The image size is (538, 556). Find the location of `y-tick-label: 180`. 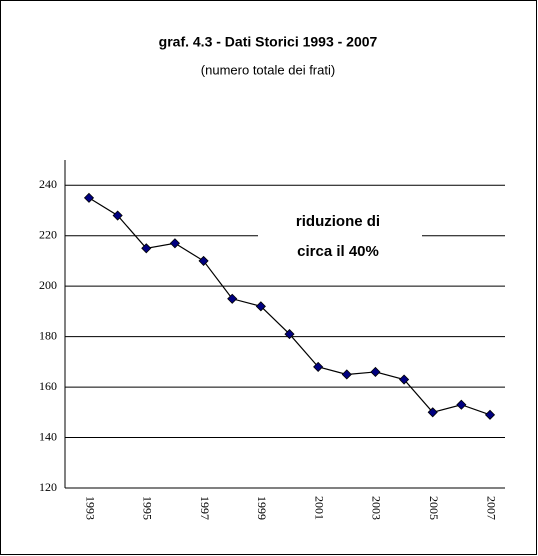

y-tick-label: 180 is located at coordinates (48, 335).